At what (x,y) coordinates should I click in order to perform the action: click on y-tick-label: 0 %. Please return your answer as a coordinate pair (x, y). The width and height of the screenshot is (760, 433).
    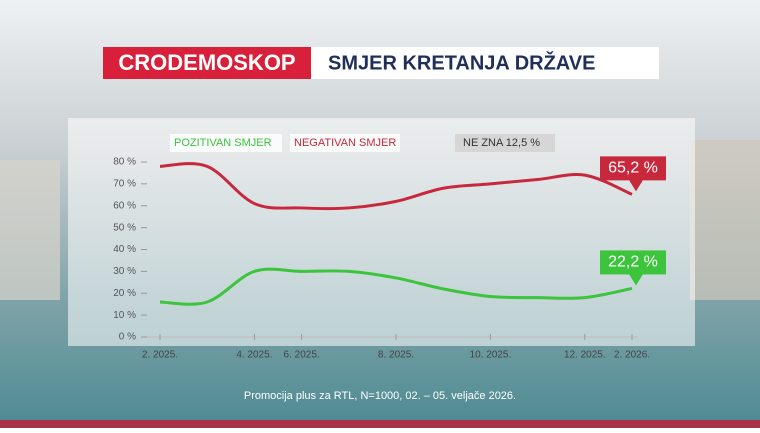
    Looking at the image, I should click on (127, 337).